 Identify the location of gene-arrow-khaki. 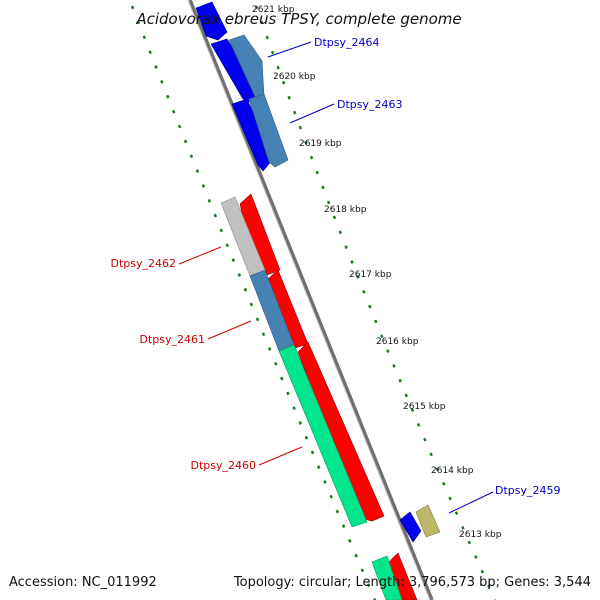
(428, 521).